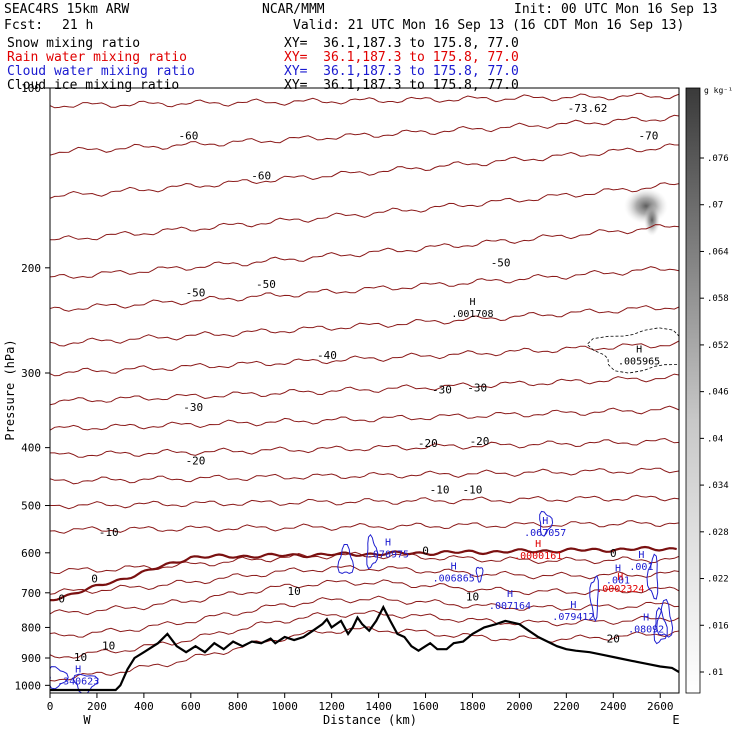 The width and height of the screenshot is (740, 740). Describe the element at coordinates (425, 706) in the screenshot. I see `x-tick-label: 1600` at that location.